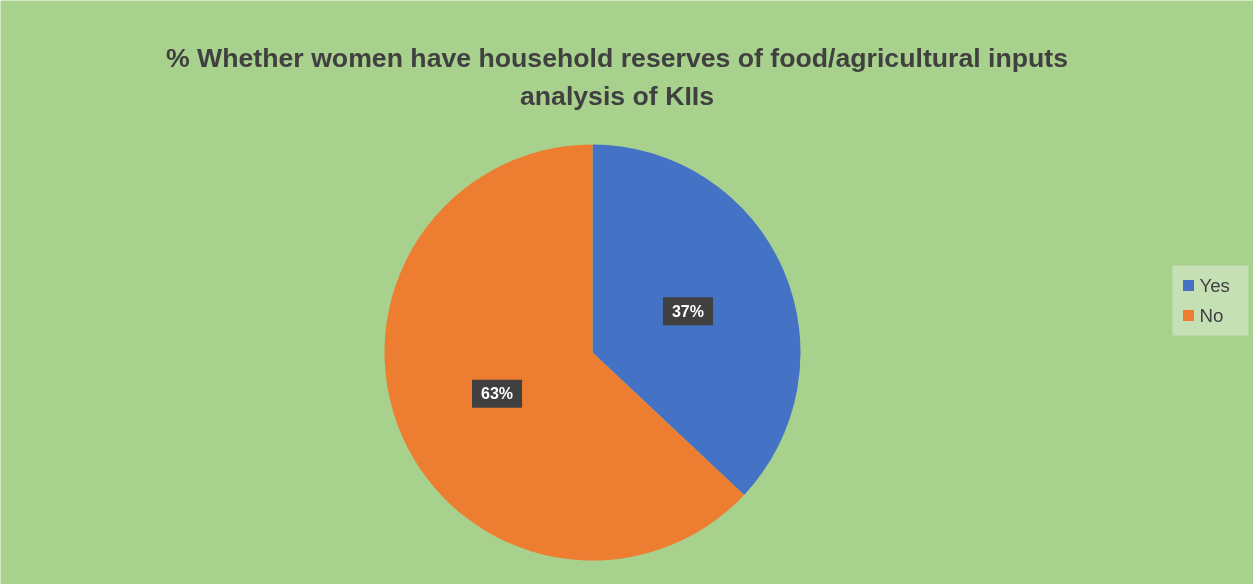  Describe the element at coordinates (617, 76) in the screenshot. I see `chart-title: % Whether women have household reserves of food/agricultural inputs analysis of KIIs` at that location.